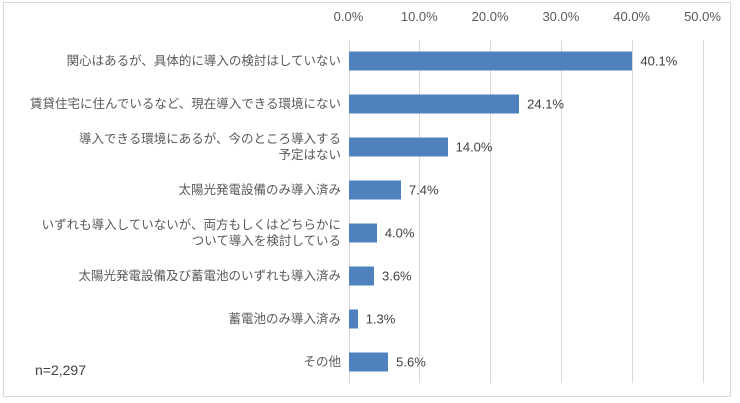 The width and height of the screenshot is (740, 403). Describe the element at coordinates (490, 16) in the screenshot. I see `axis-tick-label: 20.0%` at that location.